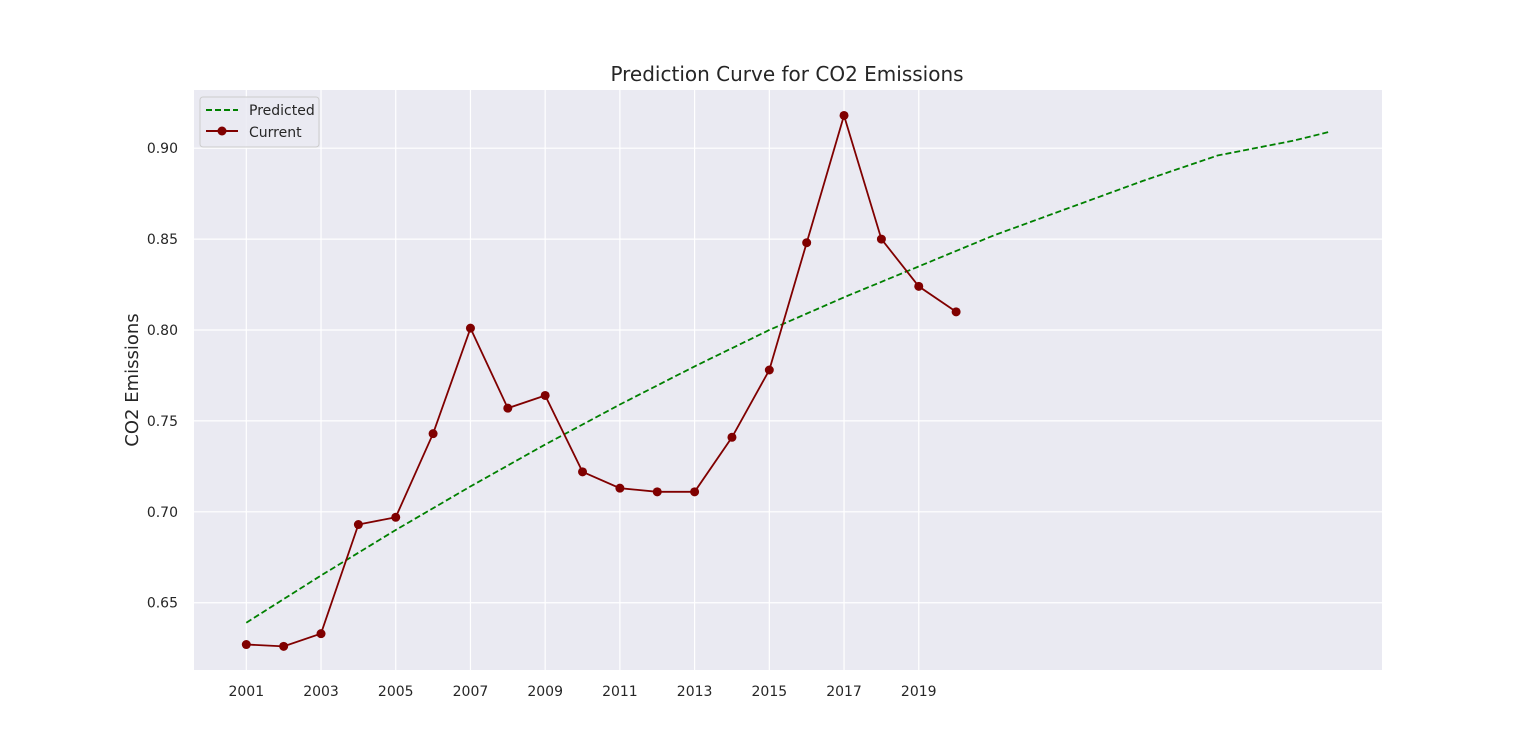 Image resolution: width=1536 pixels, height=754 pixels. Describe the element at coordinates (162, 513) in the screenshot. I see `y-tick-label: 0.70` at that location.